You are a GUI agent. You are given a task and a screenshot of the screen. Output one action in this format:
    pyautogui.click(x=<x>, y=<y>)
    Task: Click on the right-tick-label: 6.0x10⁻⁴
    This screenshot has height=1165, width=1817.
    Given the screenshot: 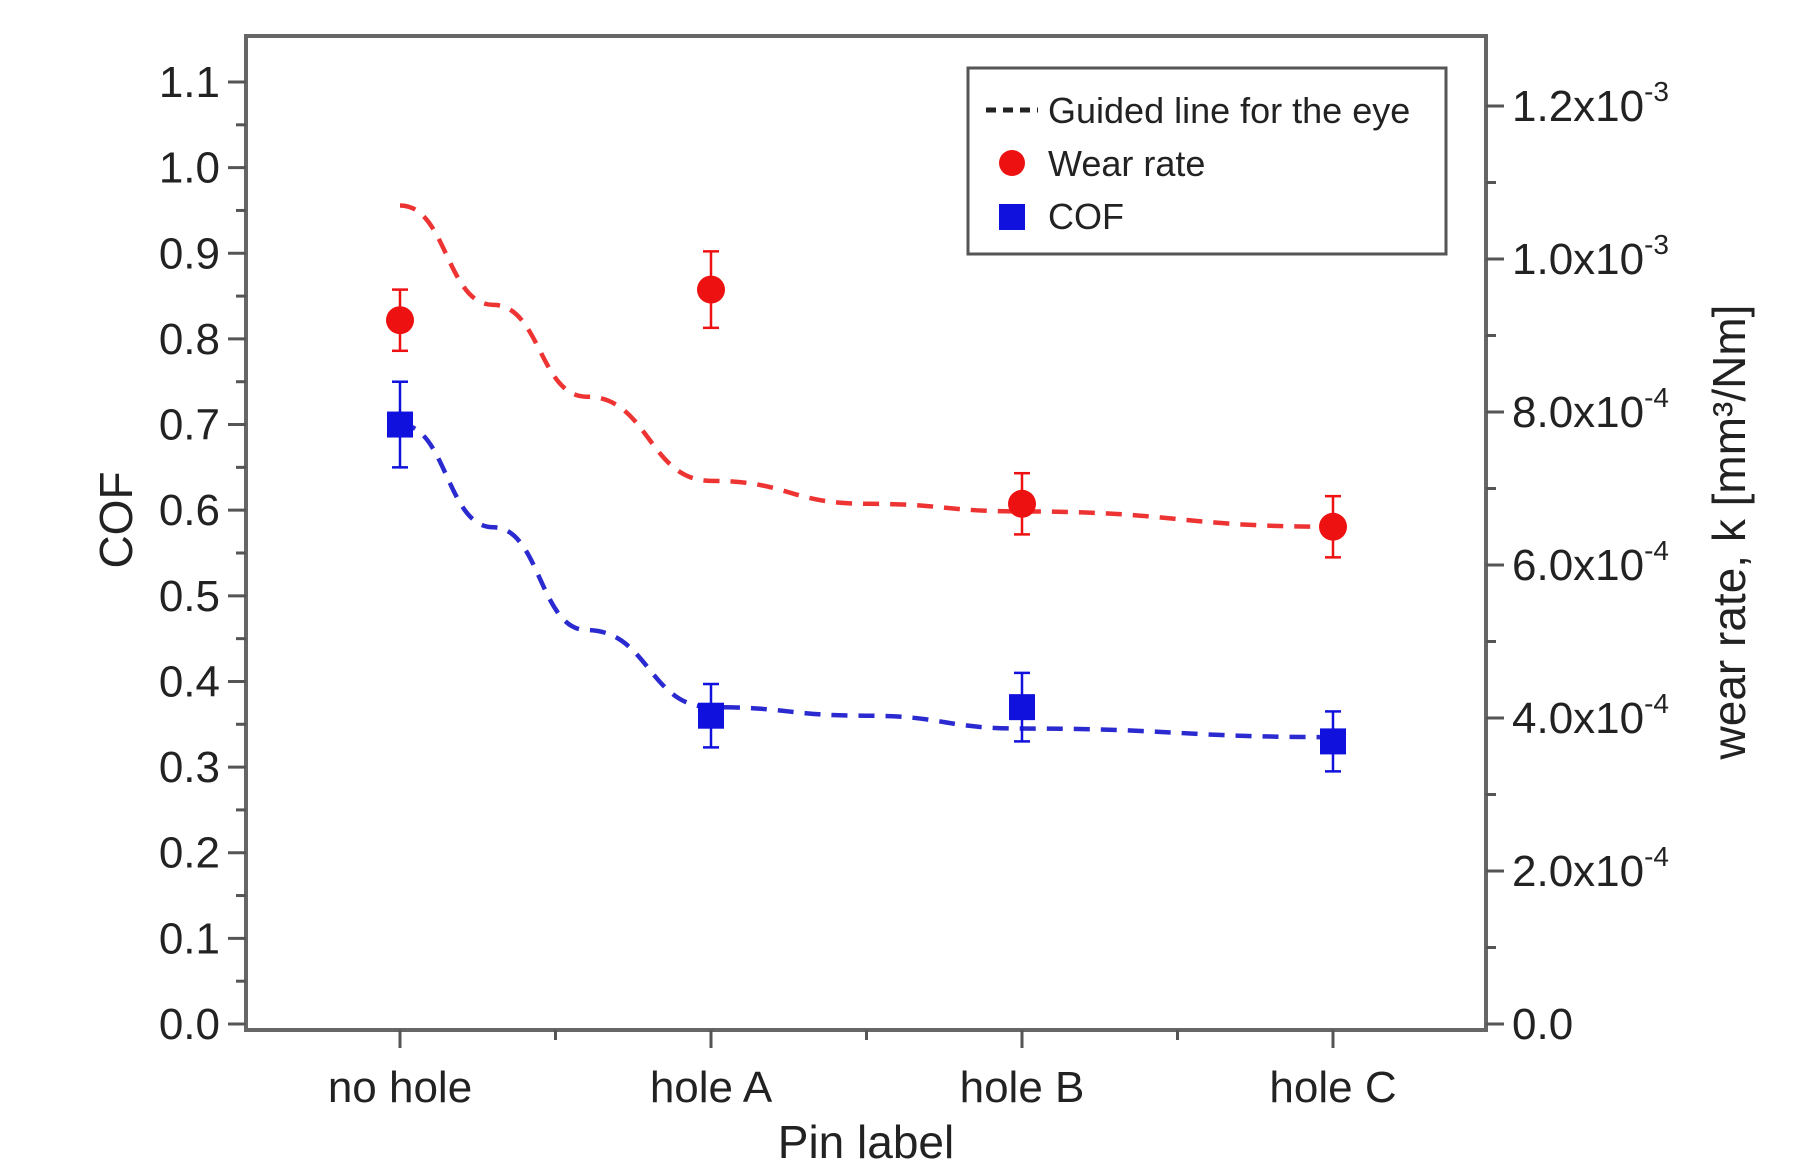 What is the action you would take?
    pyautogui.click(x=1590, y=562)
    